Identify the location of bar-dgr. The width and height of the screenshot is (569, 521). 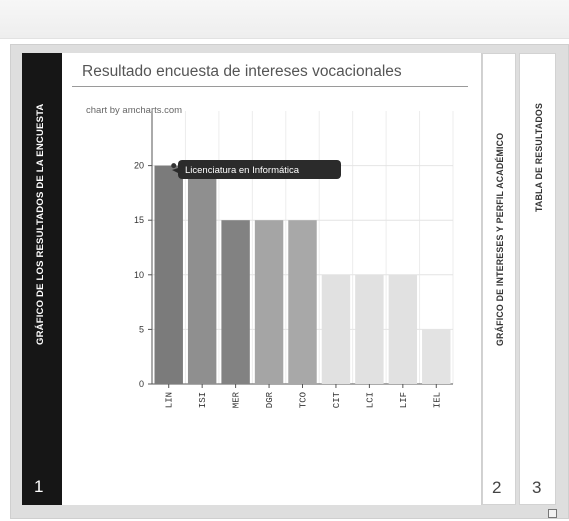
(269, 302).